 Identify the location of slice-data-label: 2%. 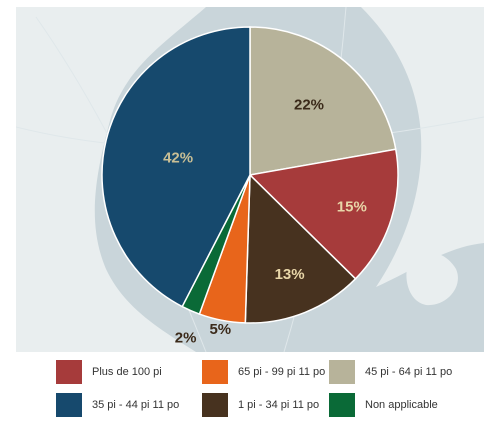
(186, 337).